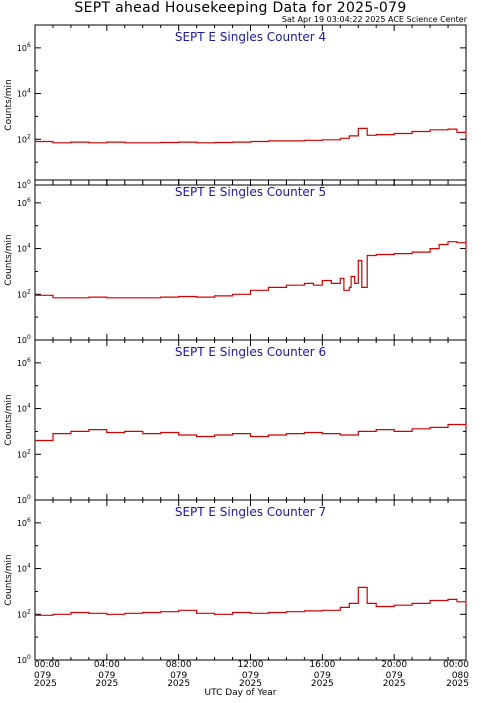  Describe the element at coordinates (179, 665) in the screenshot. I see `x-tick-label-time: 08:00` at that location.